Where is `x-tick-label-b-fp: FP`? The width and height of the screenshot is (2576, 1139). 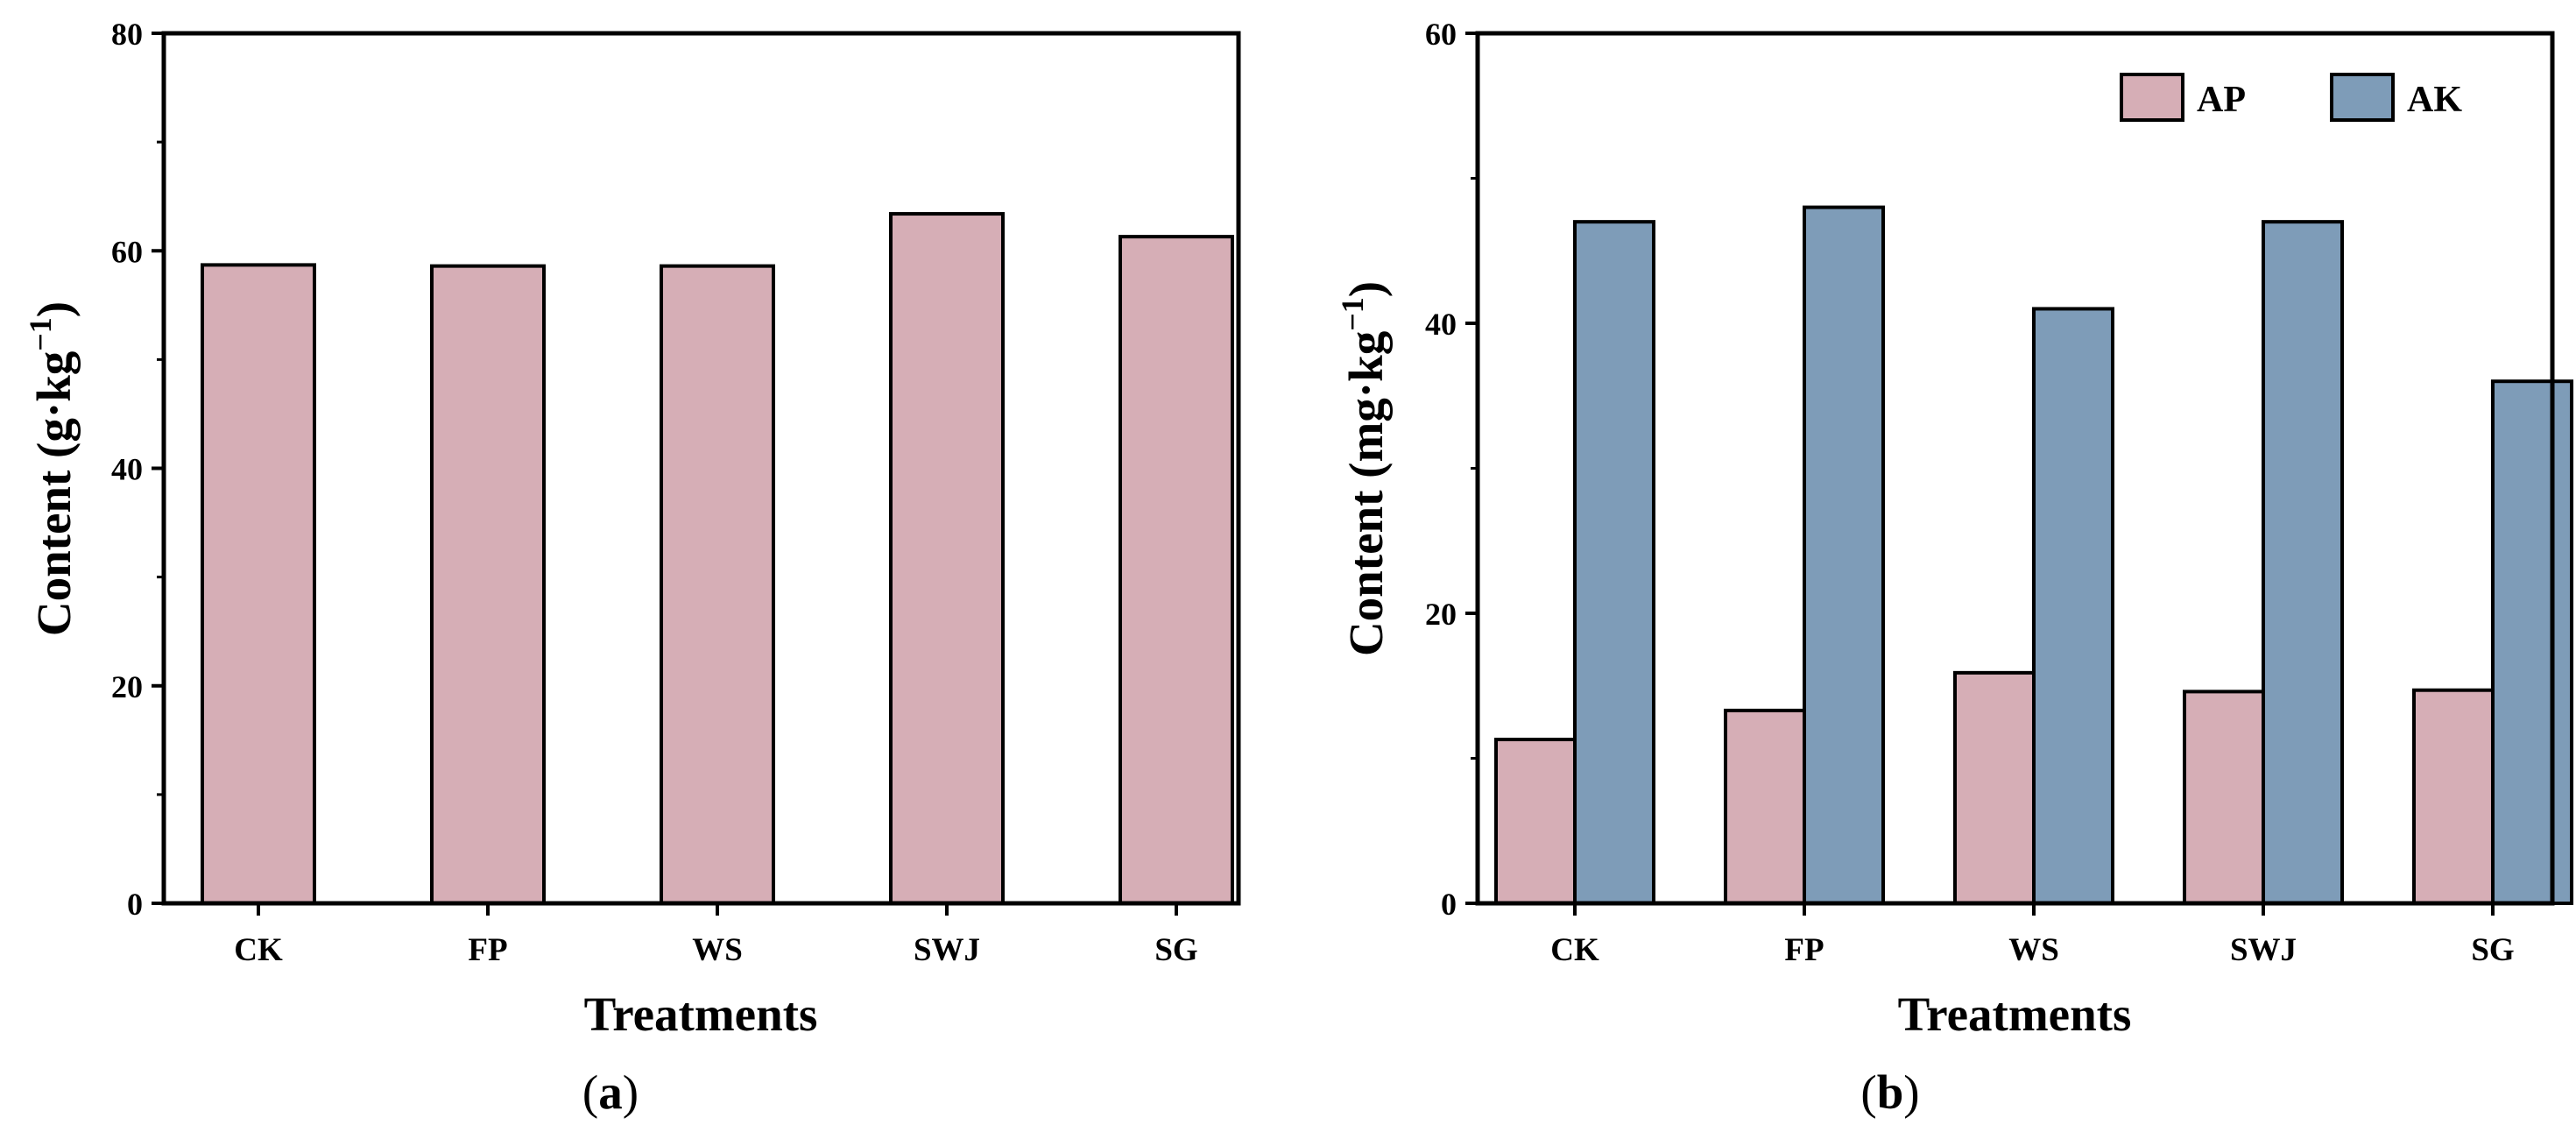 x-tick-label-b-fp: FP is located at coordinates (1804, 950).